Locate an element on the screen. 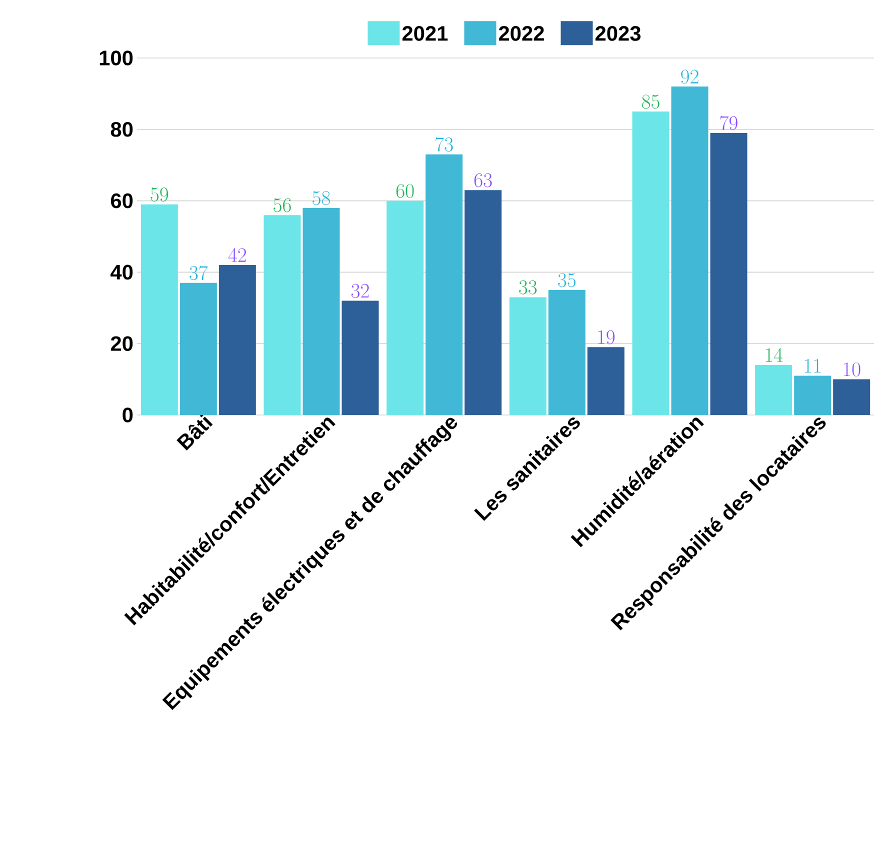 The image size is (876, 867). data-label: 59 is located at coordinates (159, 195).